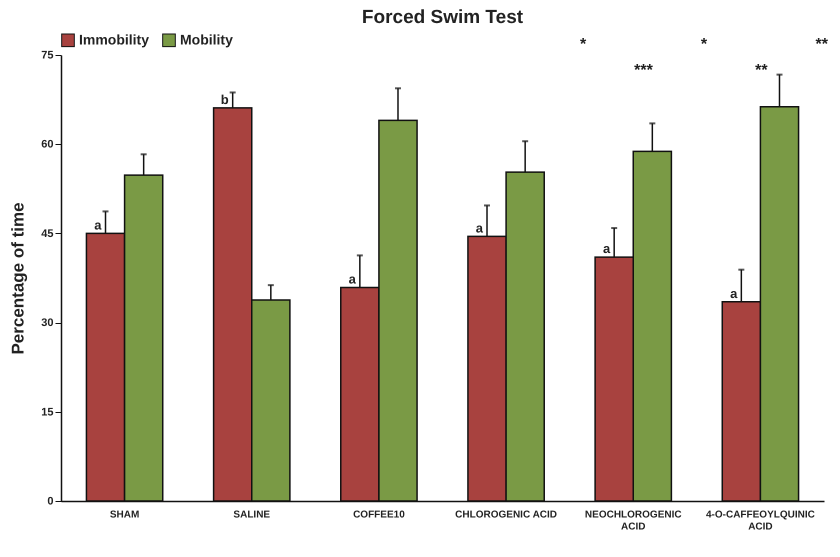 This screenshot has width=840, height=557. What do you see at coordinates (251, 515) in the screenshot?
I see `x-tick-label: SALINE` at bounding box center [251, 515].